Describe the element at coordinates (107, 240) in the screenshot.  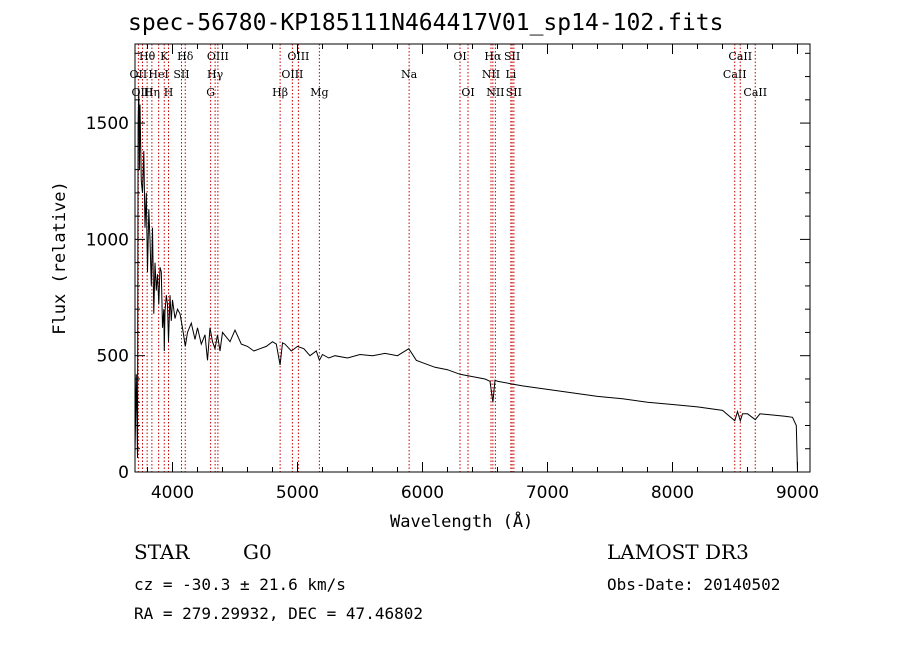
I see `y-tick-label: 1000` at that location.